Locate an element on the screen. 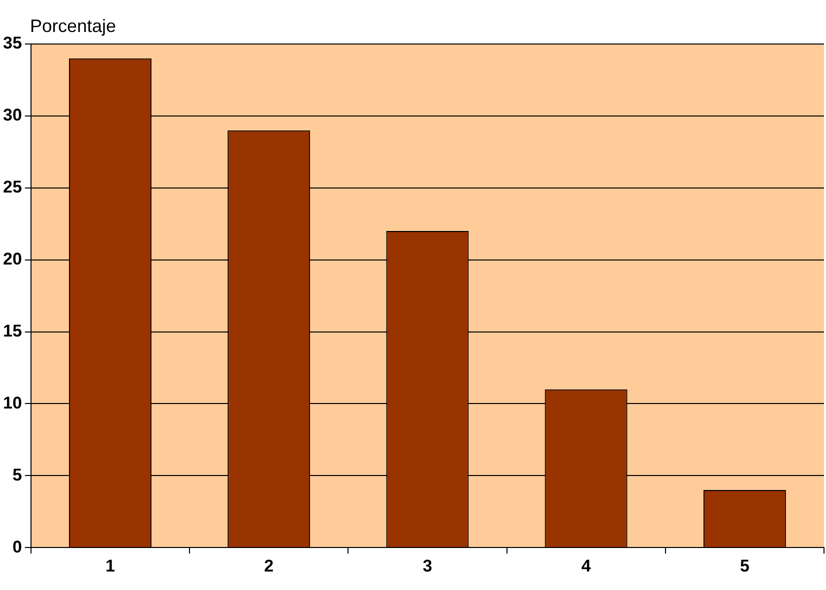 This screenshot has height=590, width=826. y-tick-label: 35 is located at coordinates (12, 43).